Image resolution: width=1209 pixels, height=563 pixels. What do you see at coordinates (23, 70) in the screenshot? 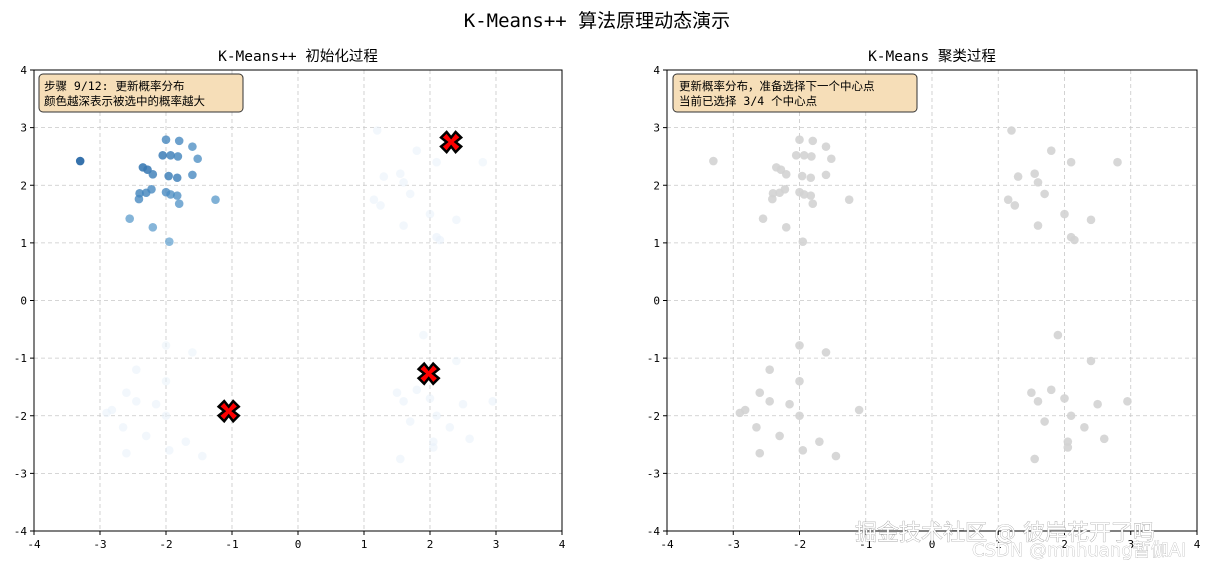
I see `init-ytick-label: 4` at bounding box center [23, 70].